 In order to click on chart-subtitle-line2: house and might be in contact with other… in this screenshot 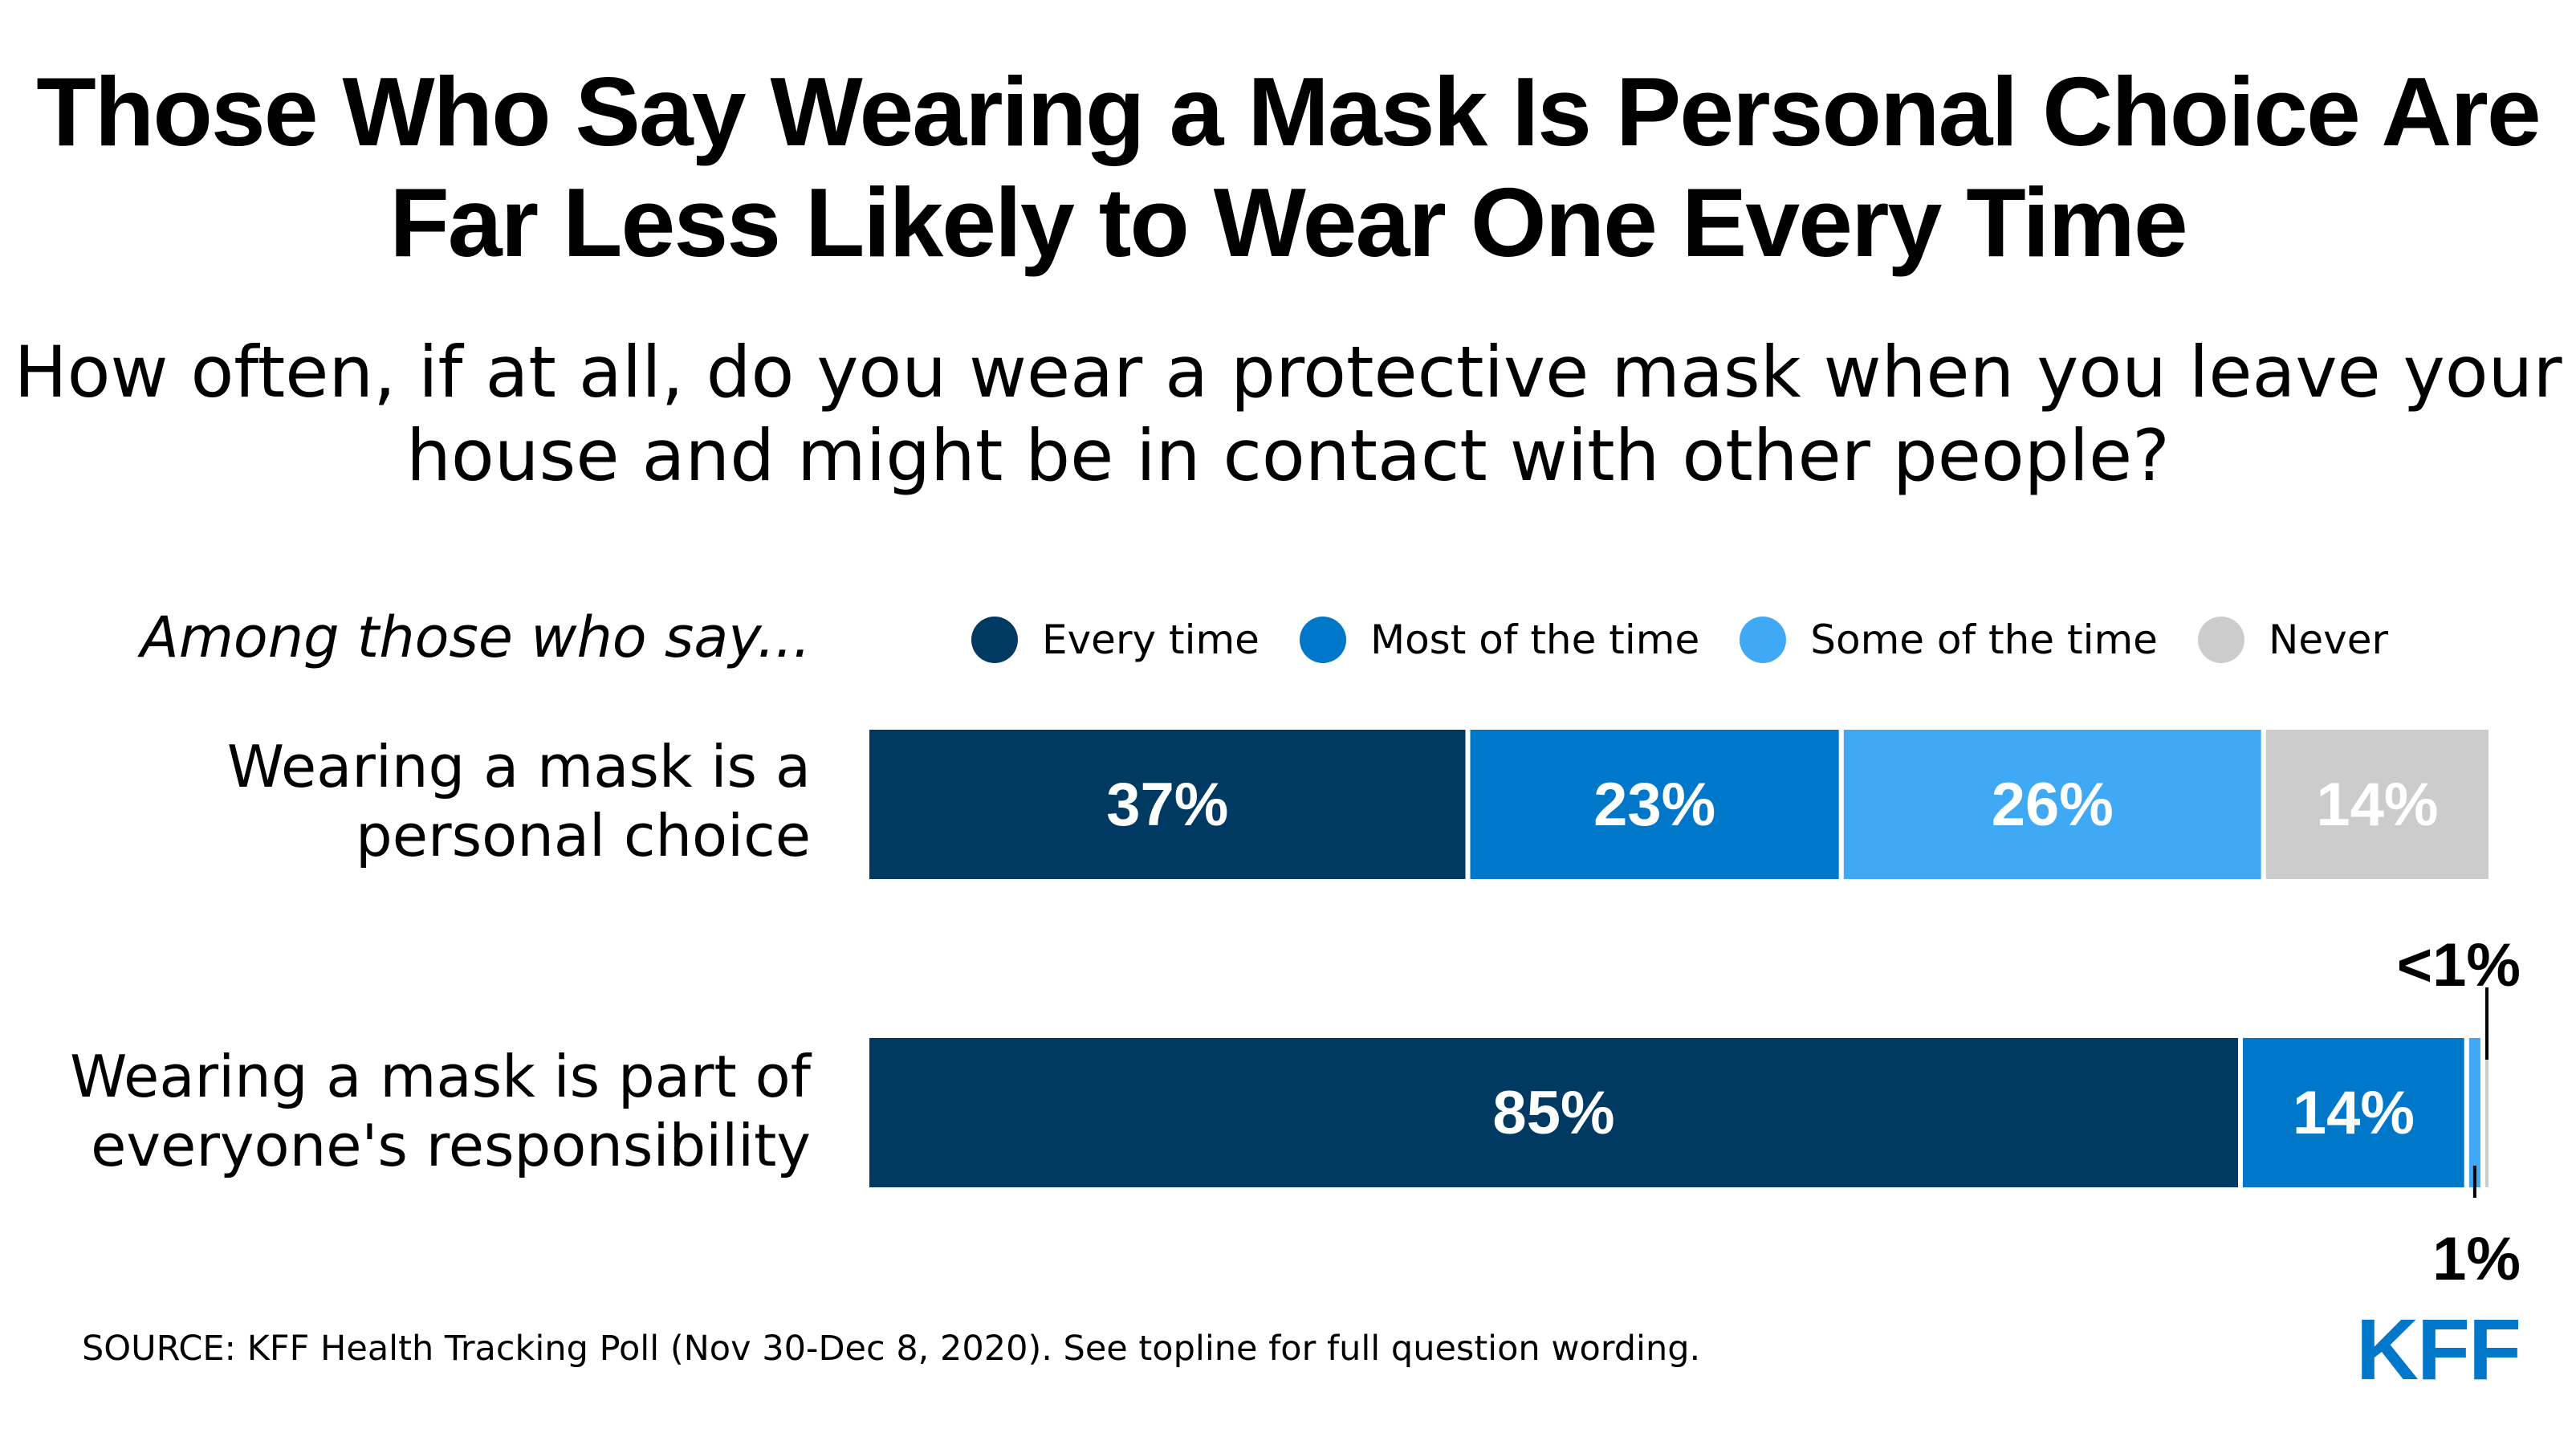, I will do `click(1288, 456)`.